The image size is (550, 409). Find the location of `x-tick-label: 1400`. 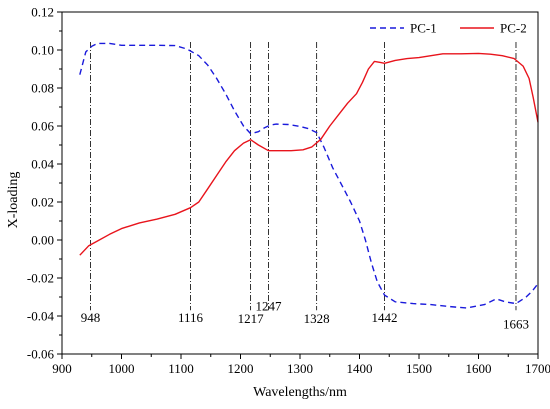

x-tick-label: 1400 is located at coordinates (360, 368).